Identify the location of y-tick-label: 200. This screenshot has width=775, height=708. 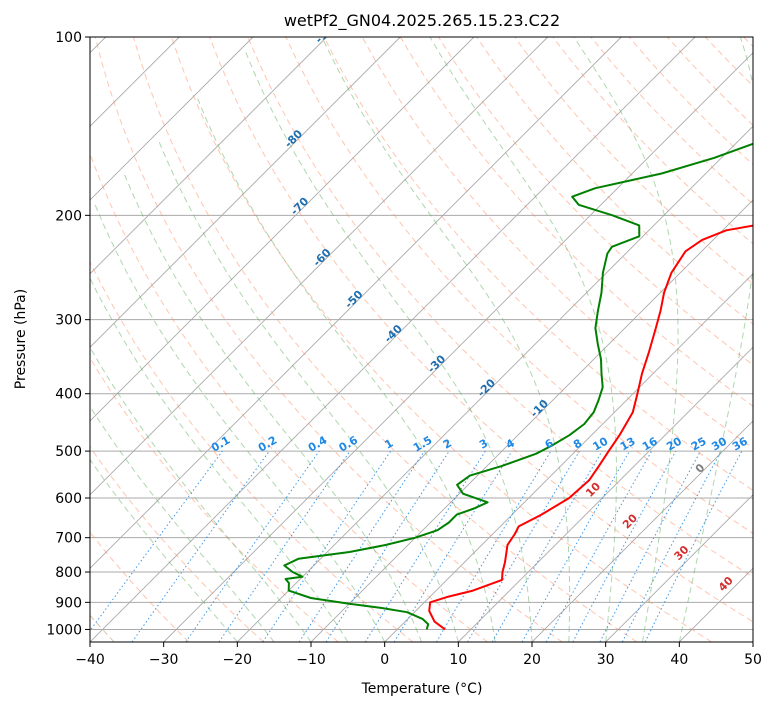
(68, 216).